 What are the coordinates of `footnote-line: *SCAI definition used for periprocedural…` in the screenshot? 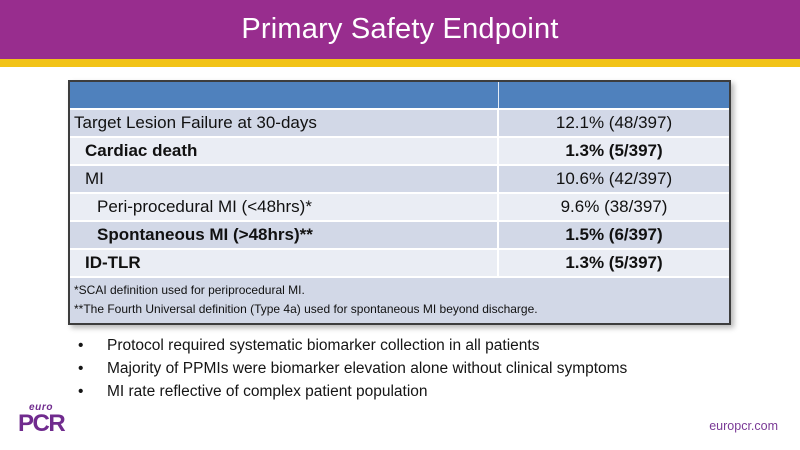 It's located at (189, 290).